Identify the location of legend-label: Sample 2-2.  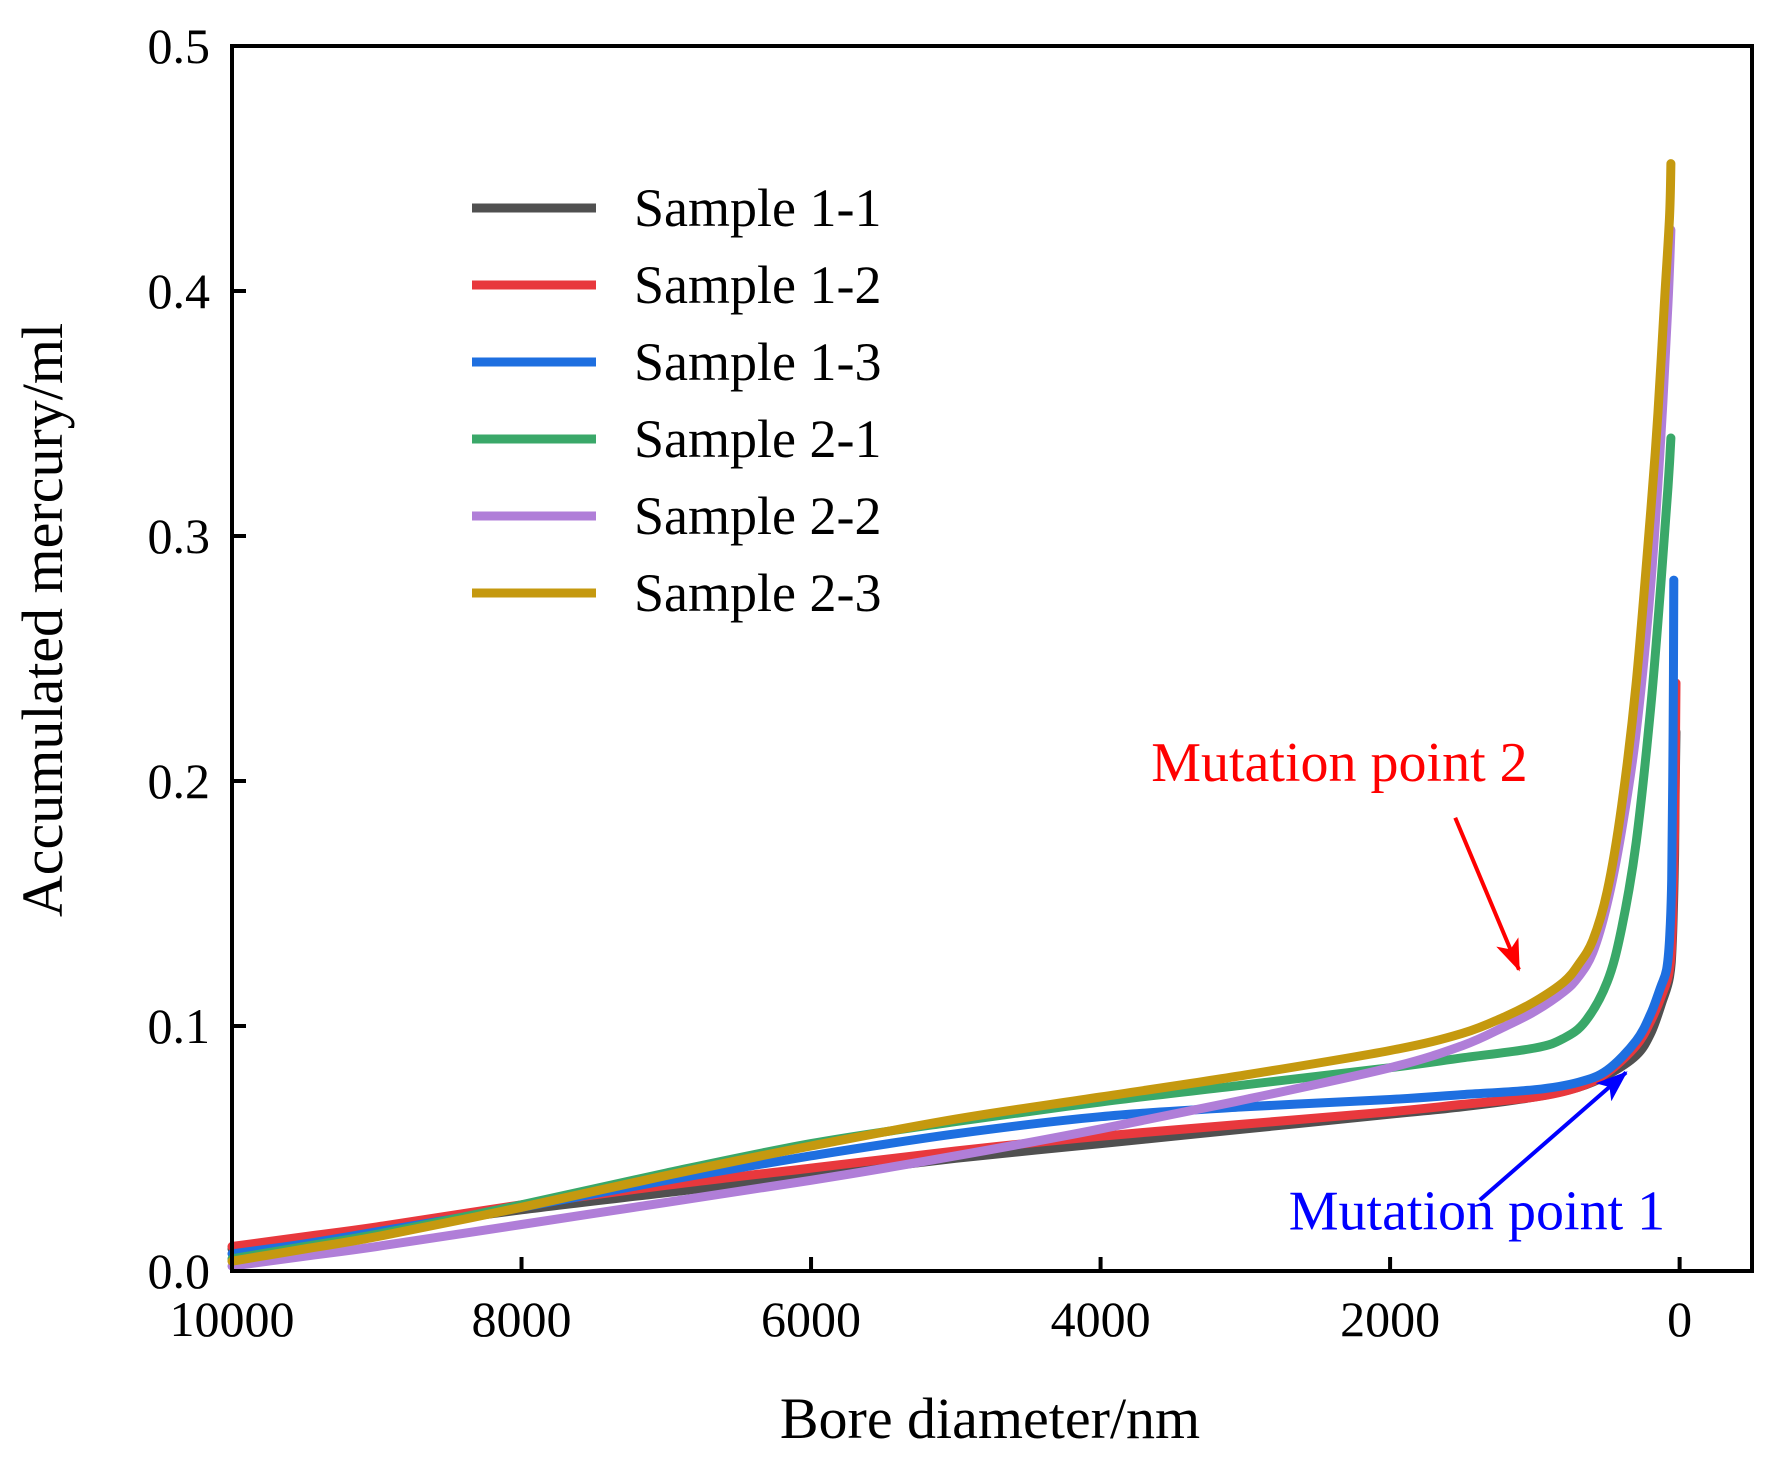
(757, 516).